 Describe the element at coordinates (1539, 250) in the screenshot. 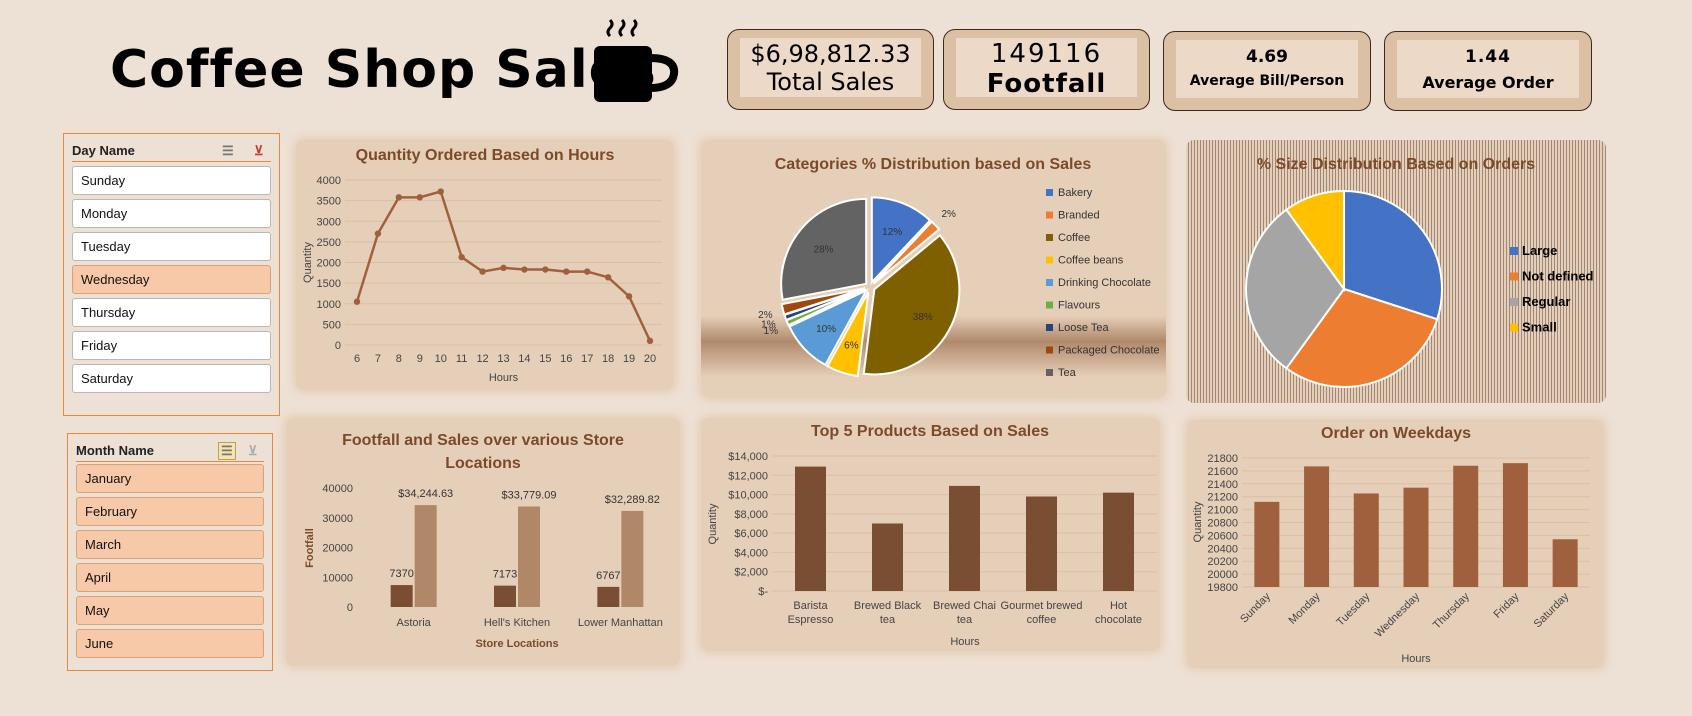

I see `legend-label: Large` at that location.